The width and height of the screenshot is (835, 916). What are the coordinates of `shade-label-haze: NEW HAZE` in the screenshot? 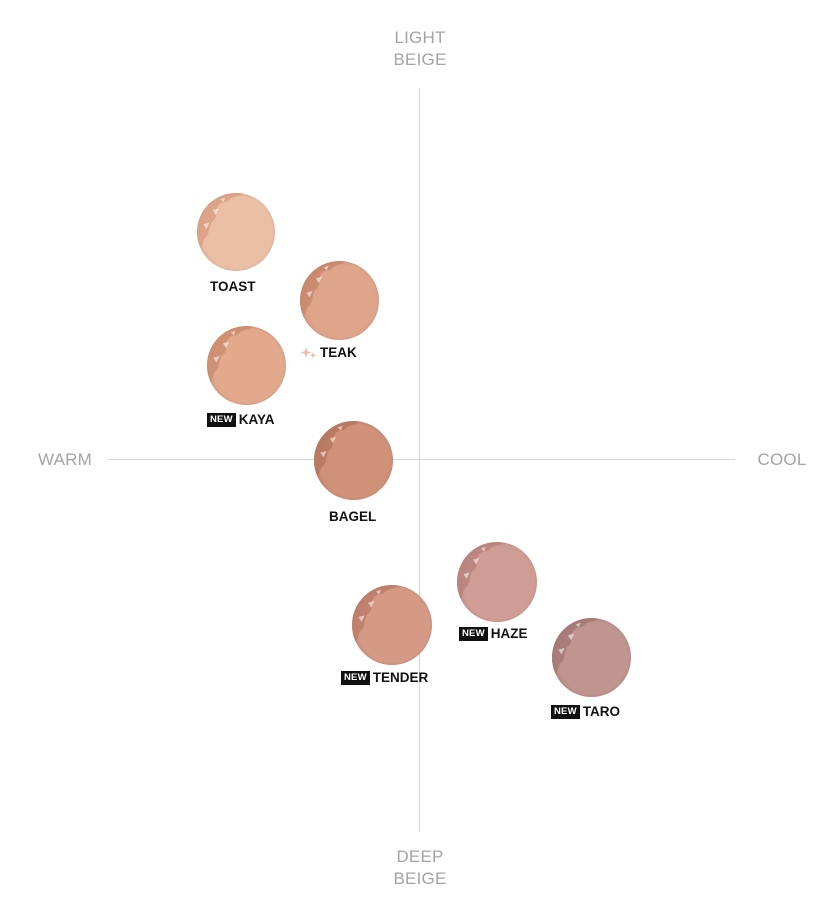 It's located at (493, 634).